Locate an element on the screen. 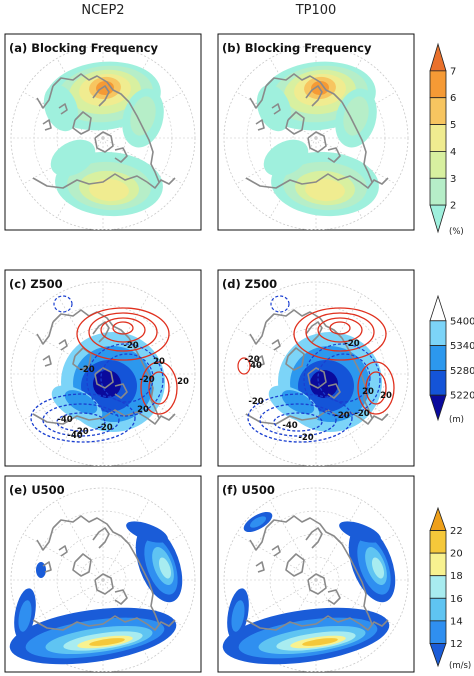 This screenshot has height=676, width=474. colorbar-tick-label: 5220 is located at coordinates (462, 396).